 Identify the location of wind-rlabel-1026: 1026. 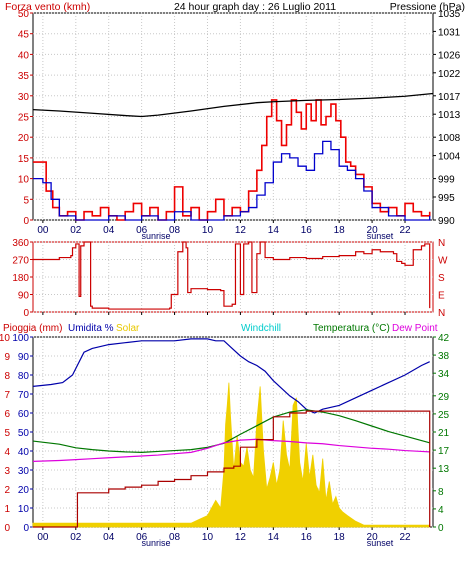
(449, 55).